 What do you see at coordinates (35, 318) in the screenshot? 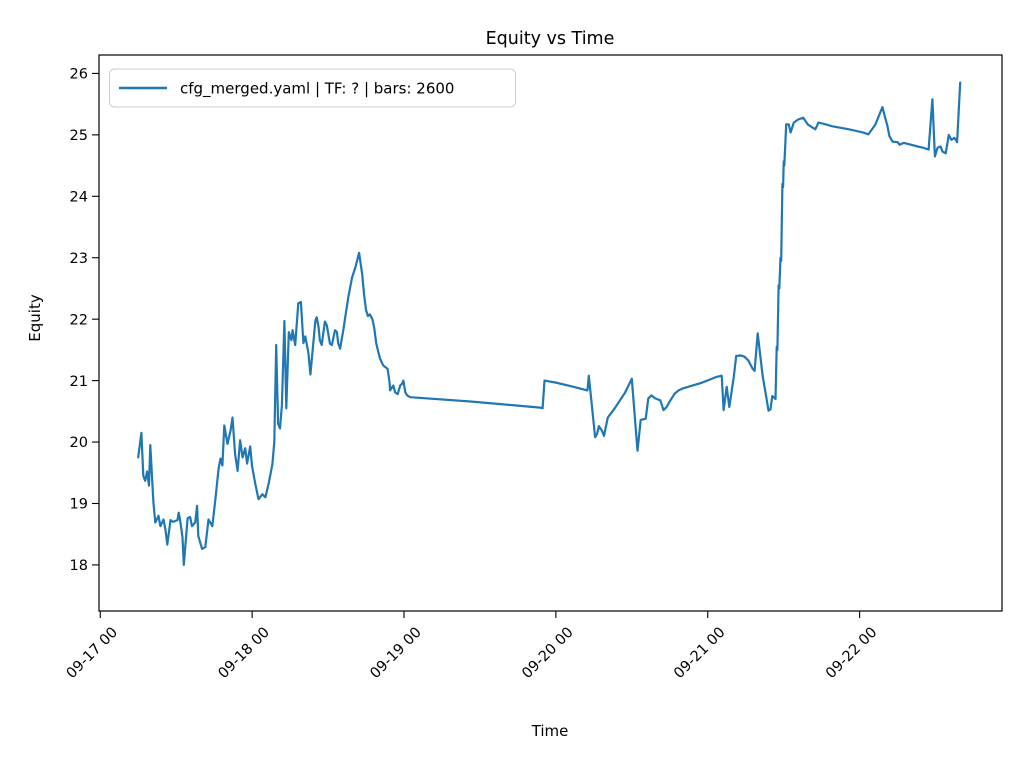
I see `y-axis-label: Equity` at bounding box center [35, 318].